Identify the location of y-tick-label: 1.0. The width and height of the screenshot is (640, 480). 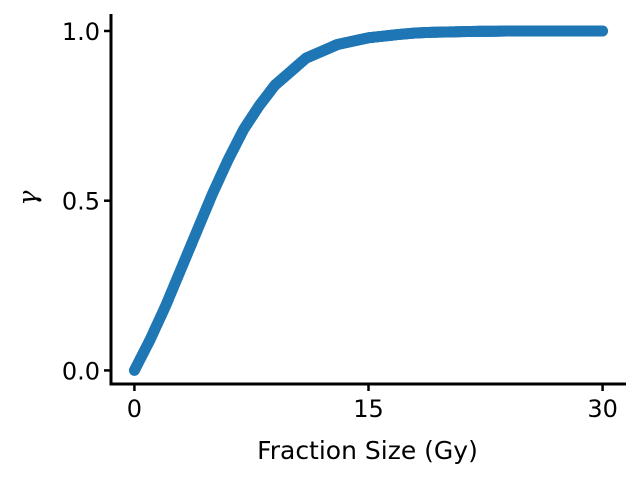
(81, 32).